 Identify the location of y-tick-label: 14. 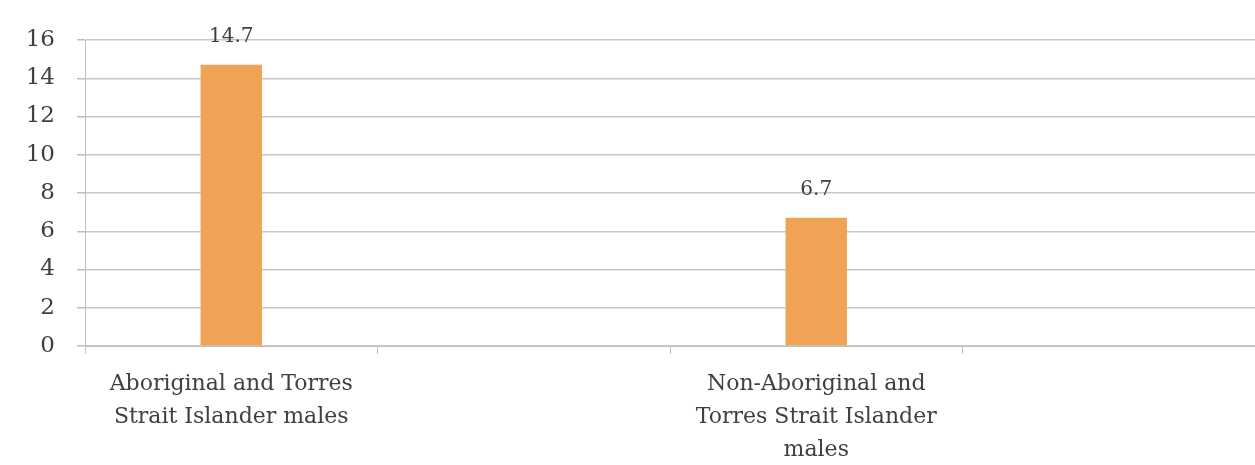
(40, 76).